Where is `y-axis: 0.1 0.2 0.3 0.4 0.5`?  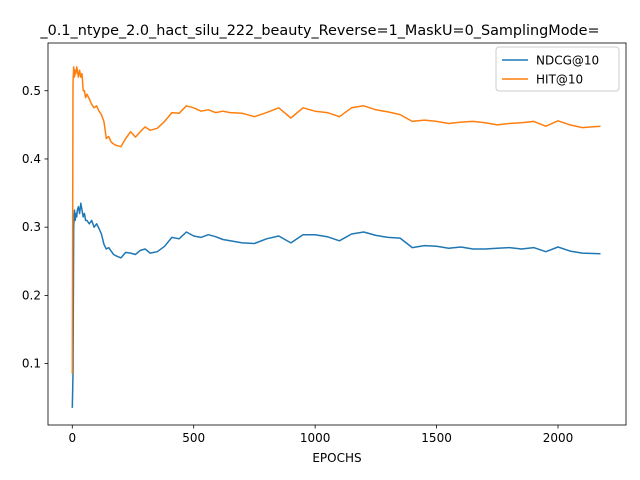 y-axis: 0.1 0.2 0.3 0.4 0.5 is located at coordinates (35, 227).